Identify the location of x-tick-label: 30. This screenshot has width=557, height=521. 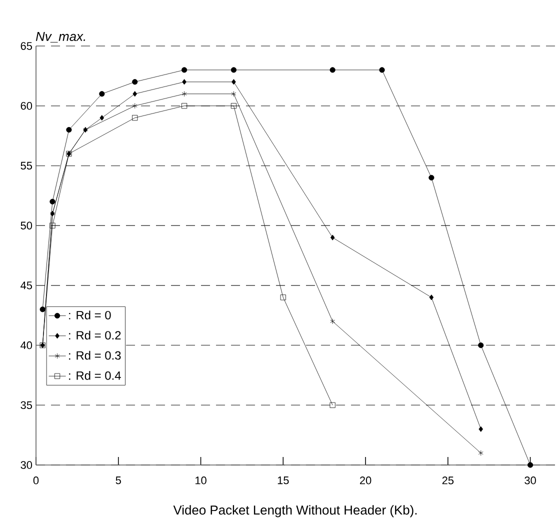
(530, 480).